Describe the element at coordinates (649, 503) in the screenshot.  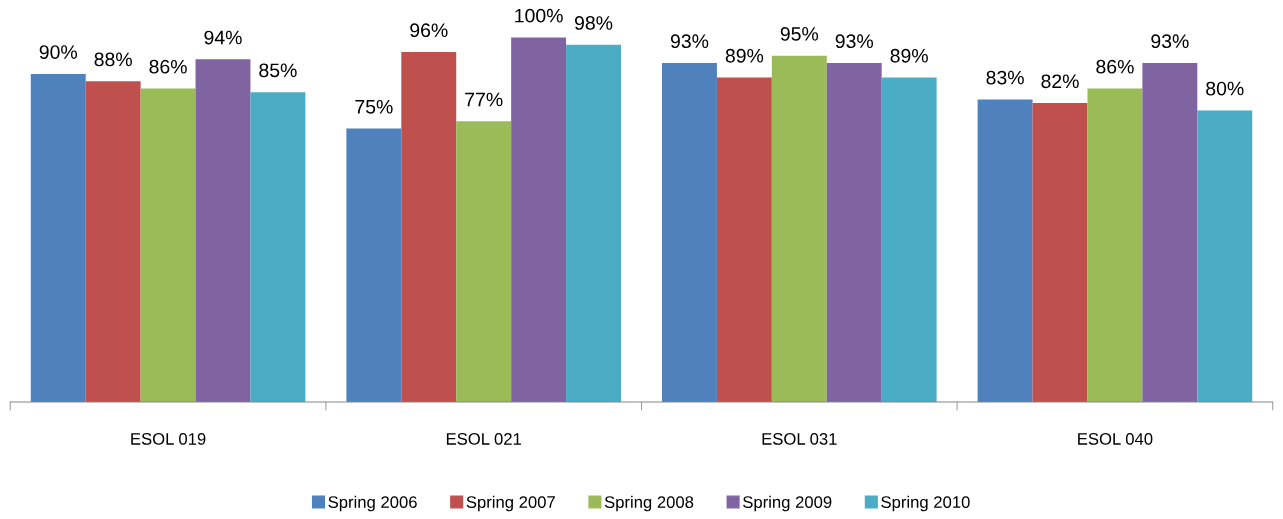
I see `legend-label: Spring 2008` at that location.